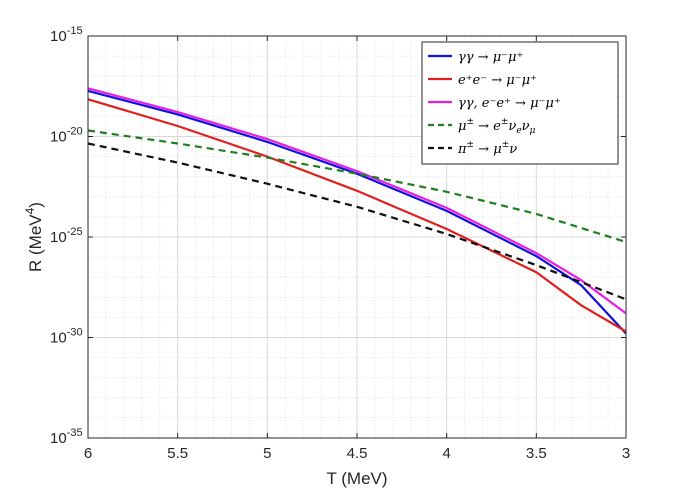 Image resolution: width=692 pixels, height=490 pixels. Describe the element at coordinates (497, 126) in the screenshot. I see `legend-label-4: μ± → e±νeνμ` at that location.